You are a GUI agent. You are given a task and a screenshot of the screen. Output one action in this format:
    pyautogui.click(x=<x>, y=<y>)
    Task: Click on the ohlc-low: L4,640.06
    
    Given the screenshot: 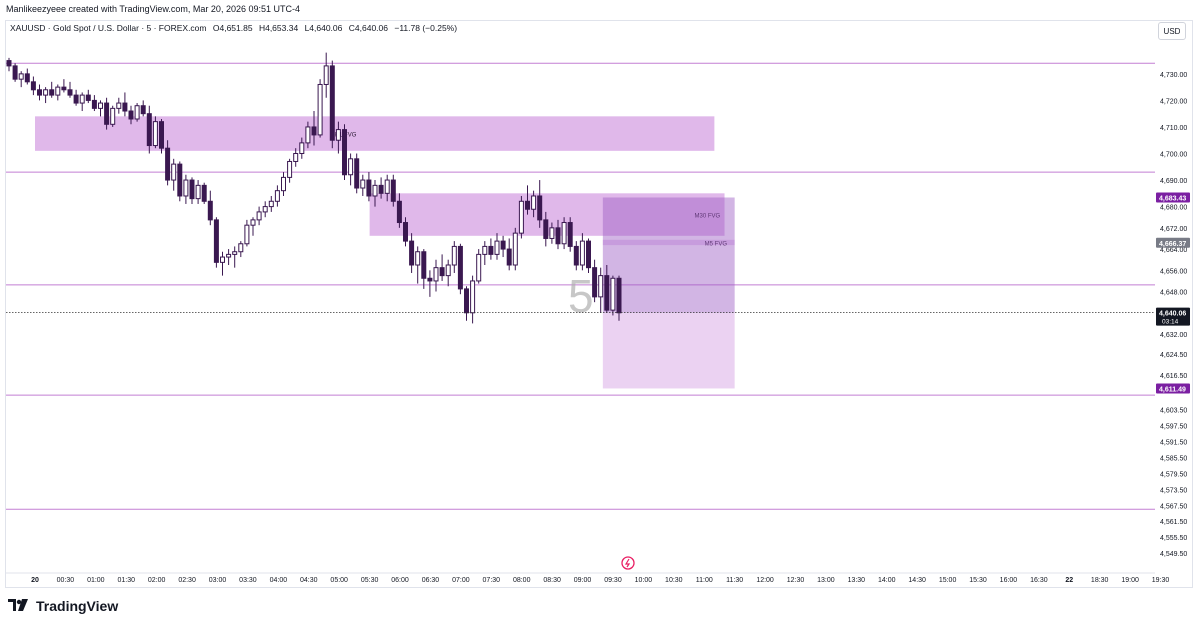 What is the action you would take?
    pyautogui.click(x=323, y=28)
    